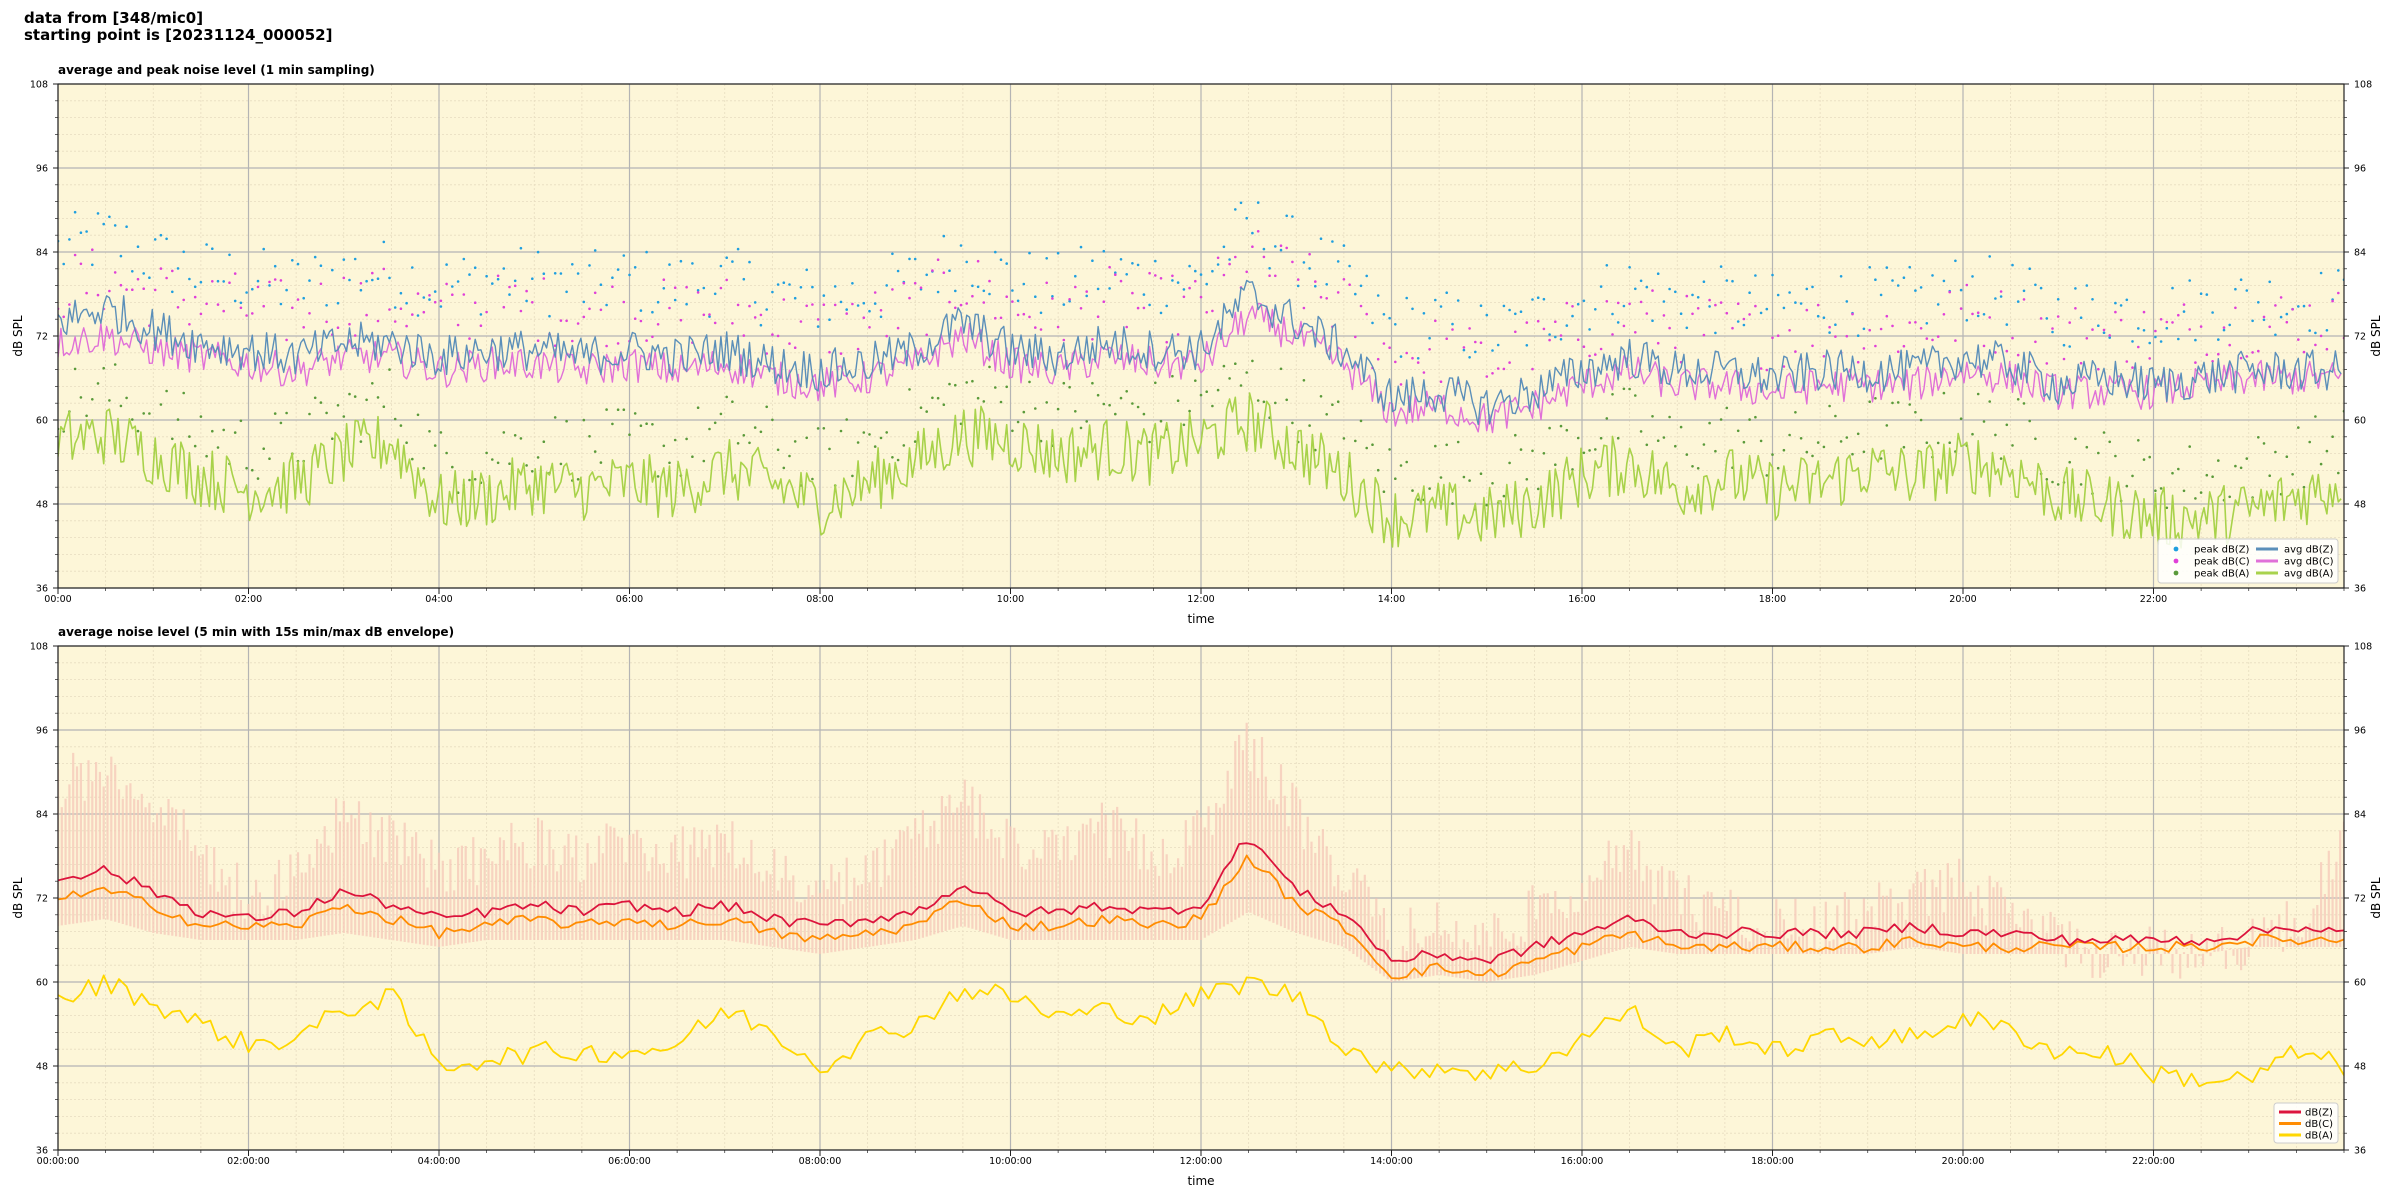 The width and height of the screenshot is (2400, 1200). Describe the element at coordinates (629, 1161) in the screenshot. I see `x-tick-label: 06:00:00` at that location.